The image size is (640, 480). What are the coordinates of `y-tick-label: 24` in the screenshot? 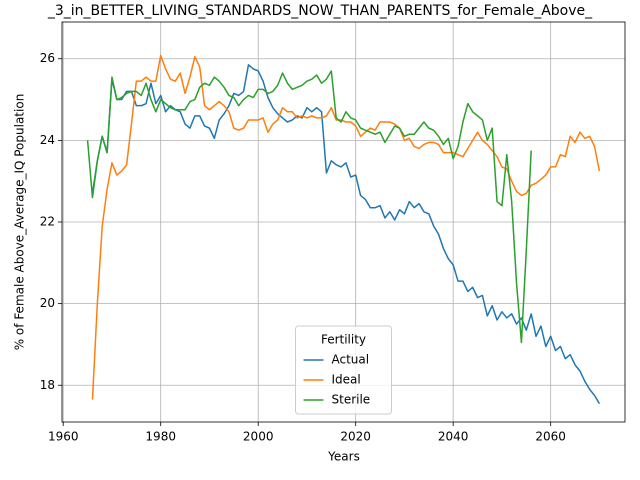 It's located at (47, 140).